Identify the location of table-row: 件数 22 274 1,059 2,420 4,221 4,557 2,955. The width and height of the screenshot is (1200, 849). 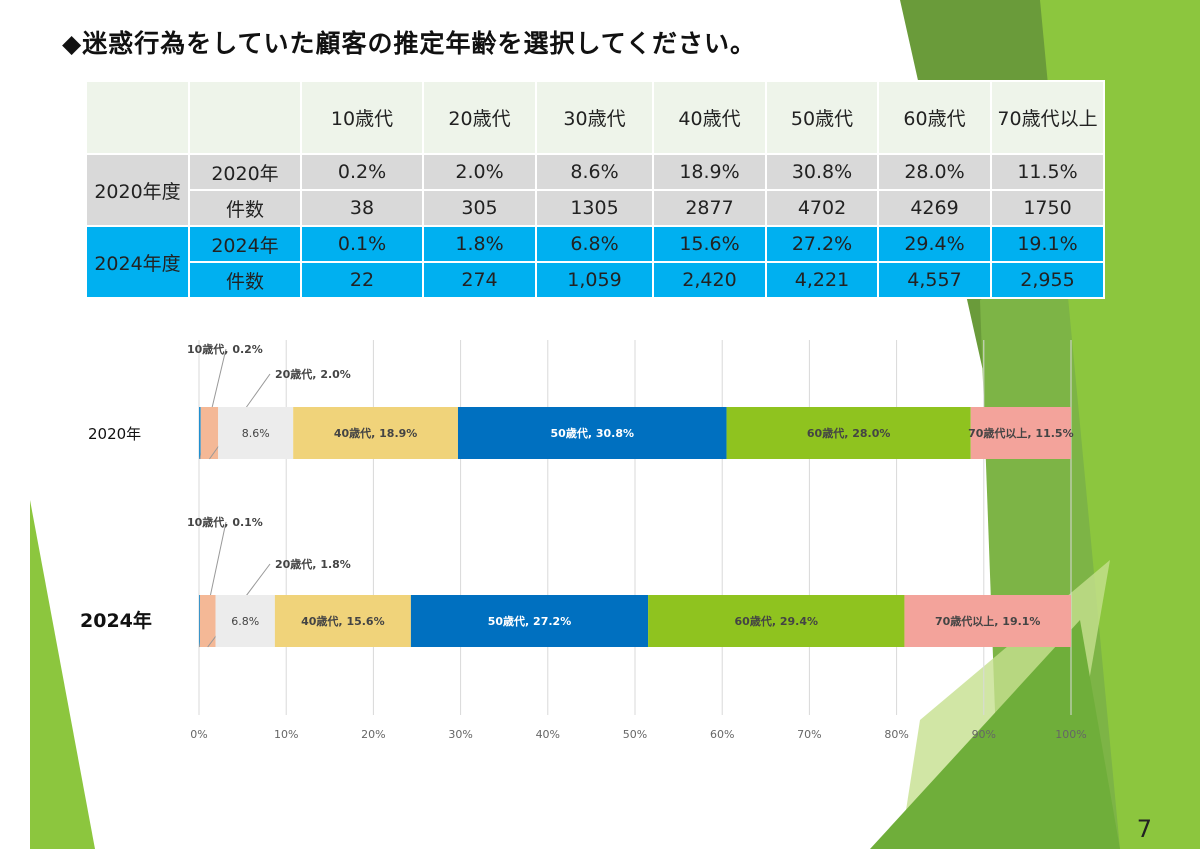
(595, 280).